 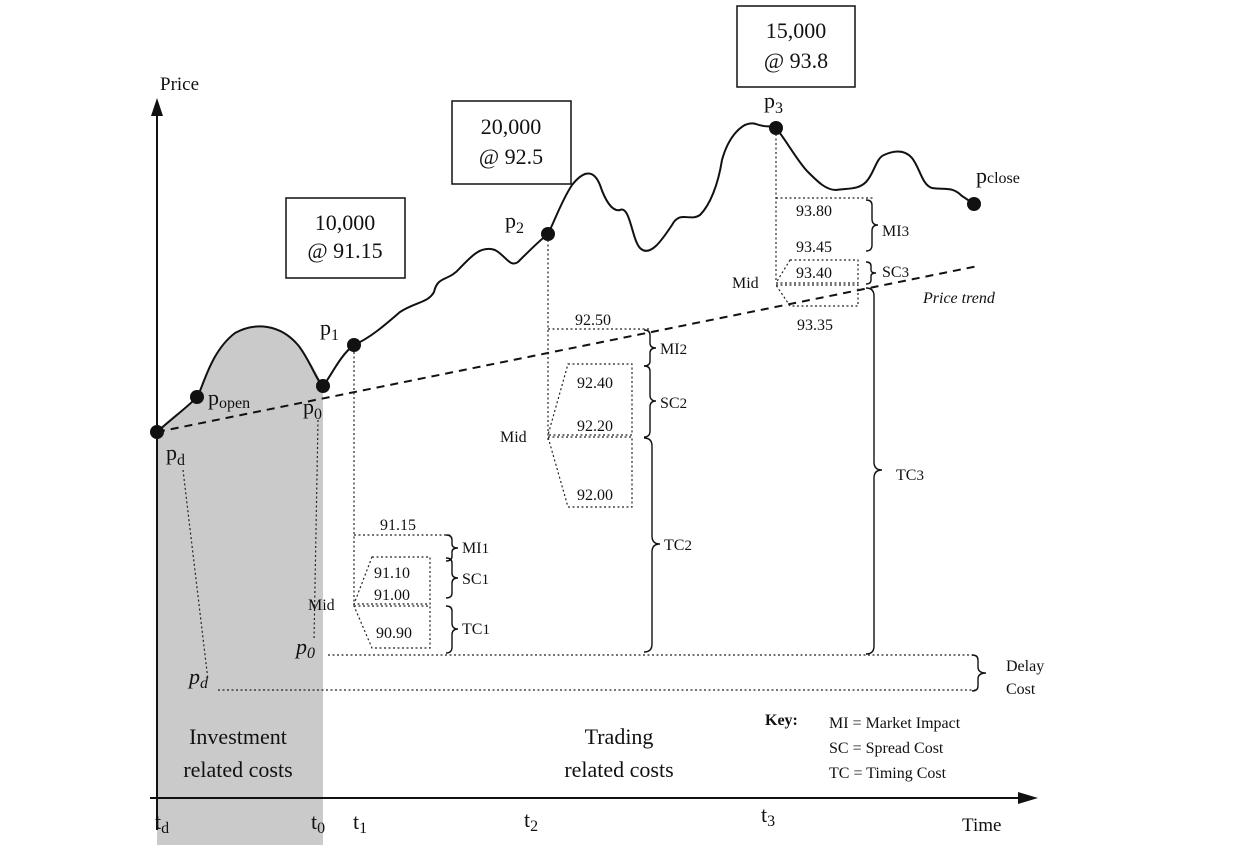 What do you see at coordinates (872, 225) in the screenshot?
I see `brace-mi3` at bounding box center [872, 225].